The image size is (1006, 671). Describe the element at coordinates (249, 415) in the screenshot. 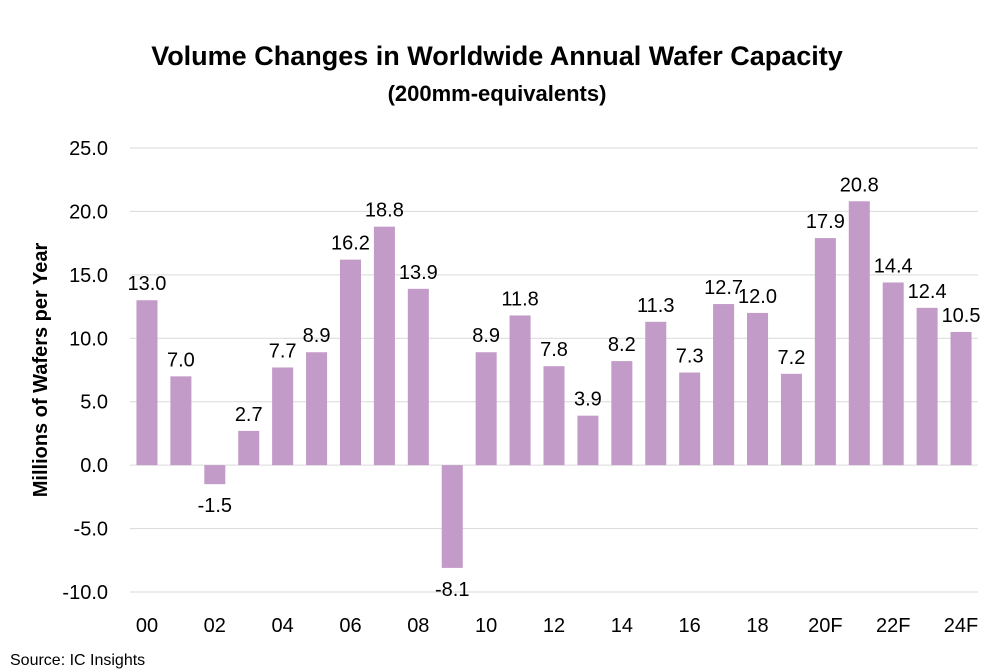

I see `data-label: 2.7` at that location.